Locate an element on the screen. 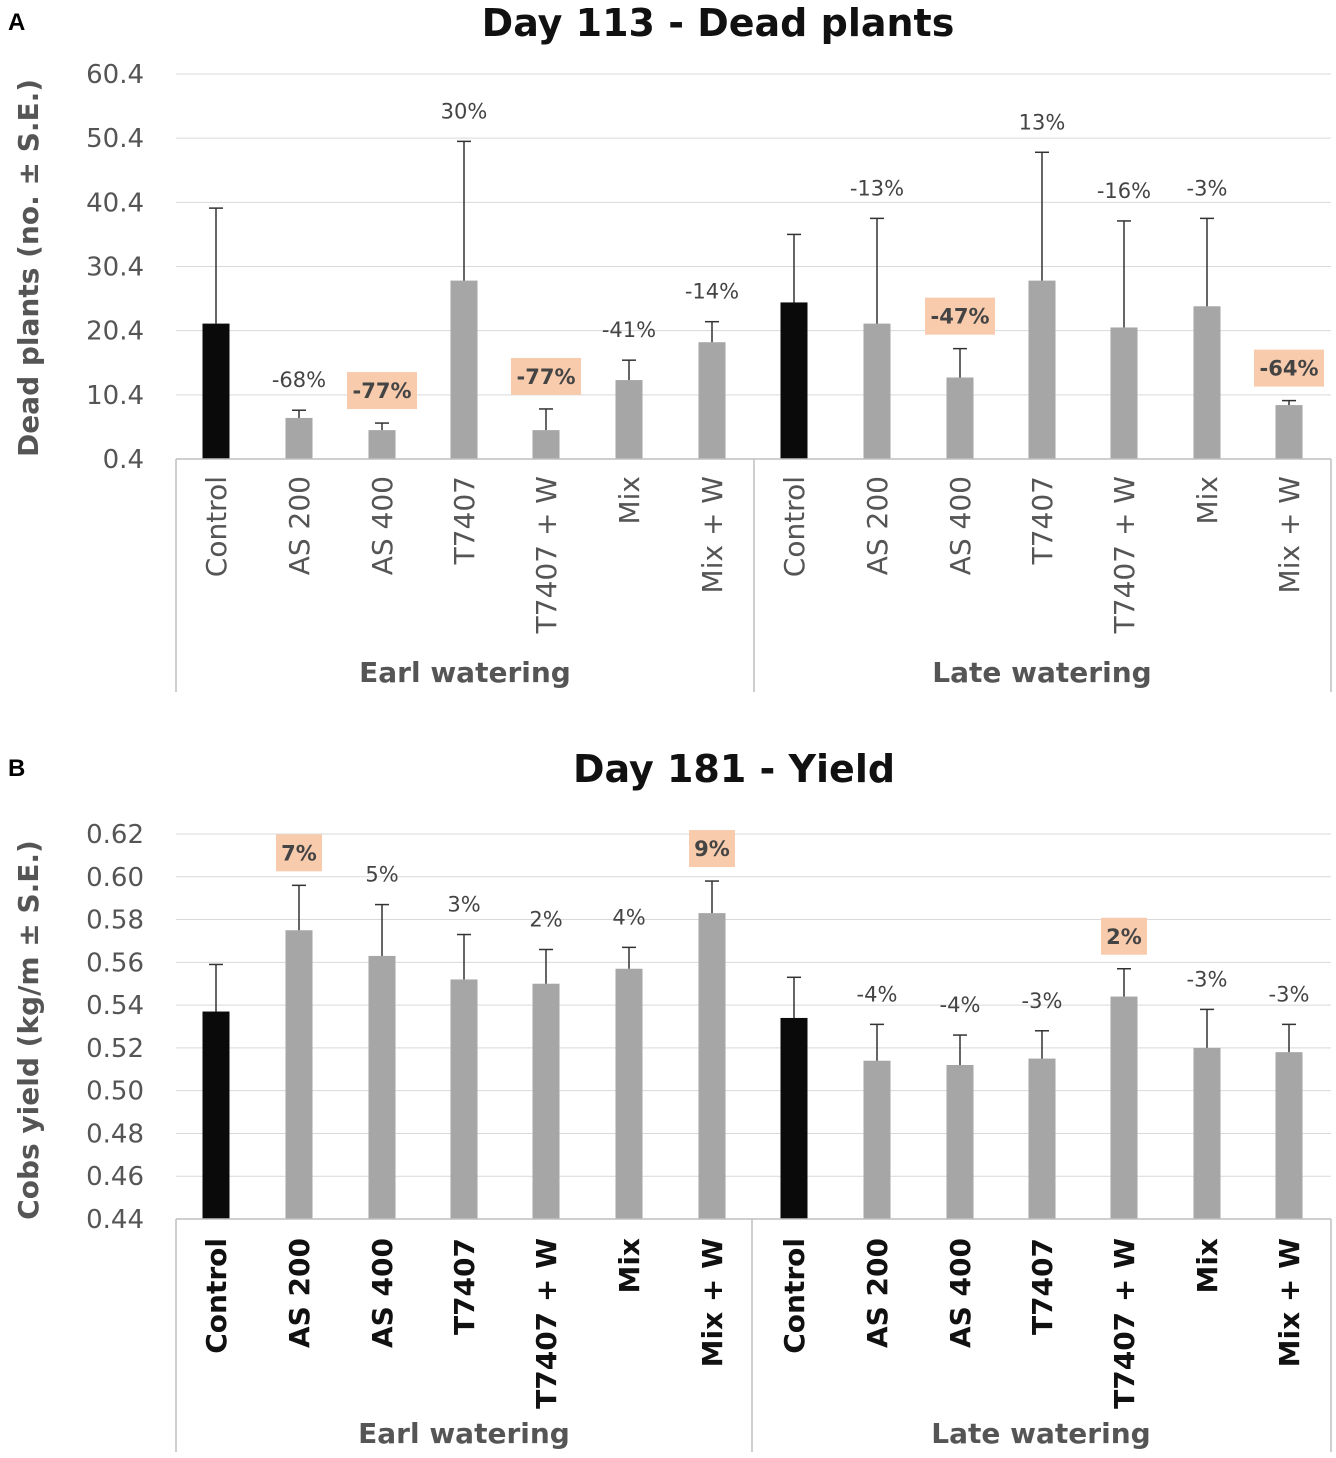  data-label: 9% is located at coordinates (712, 849).